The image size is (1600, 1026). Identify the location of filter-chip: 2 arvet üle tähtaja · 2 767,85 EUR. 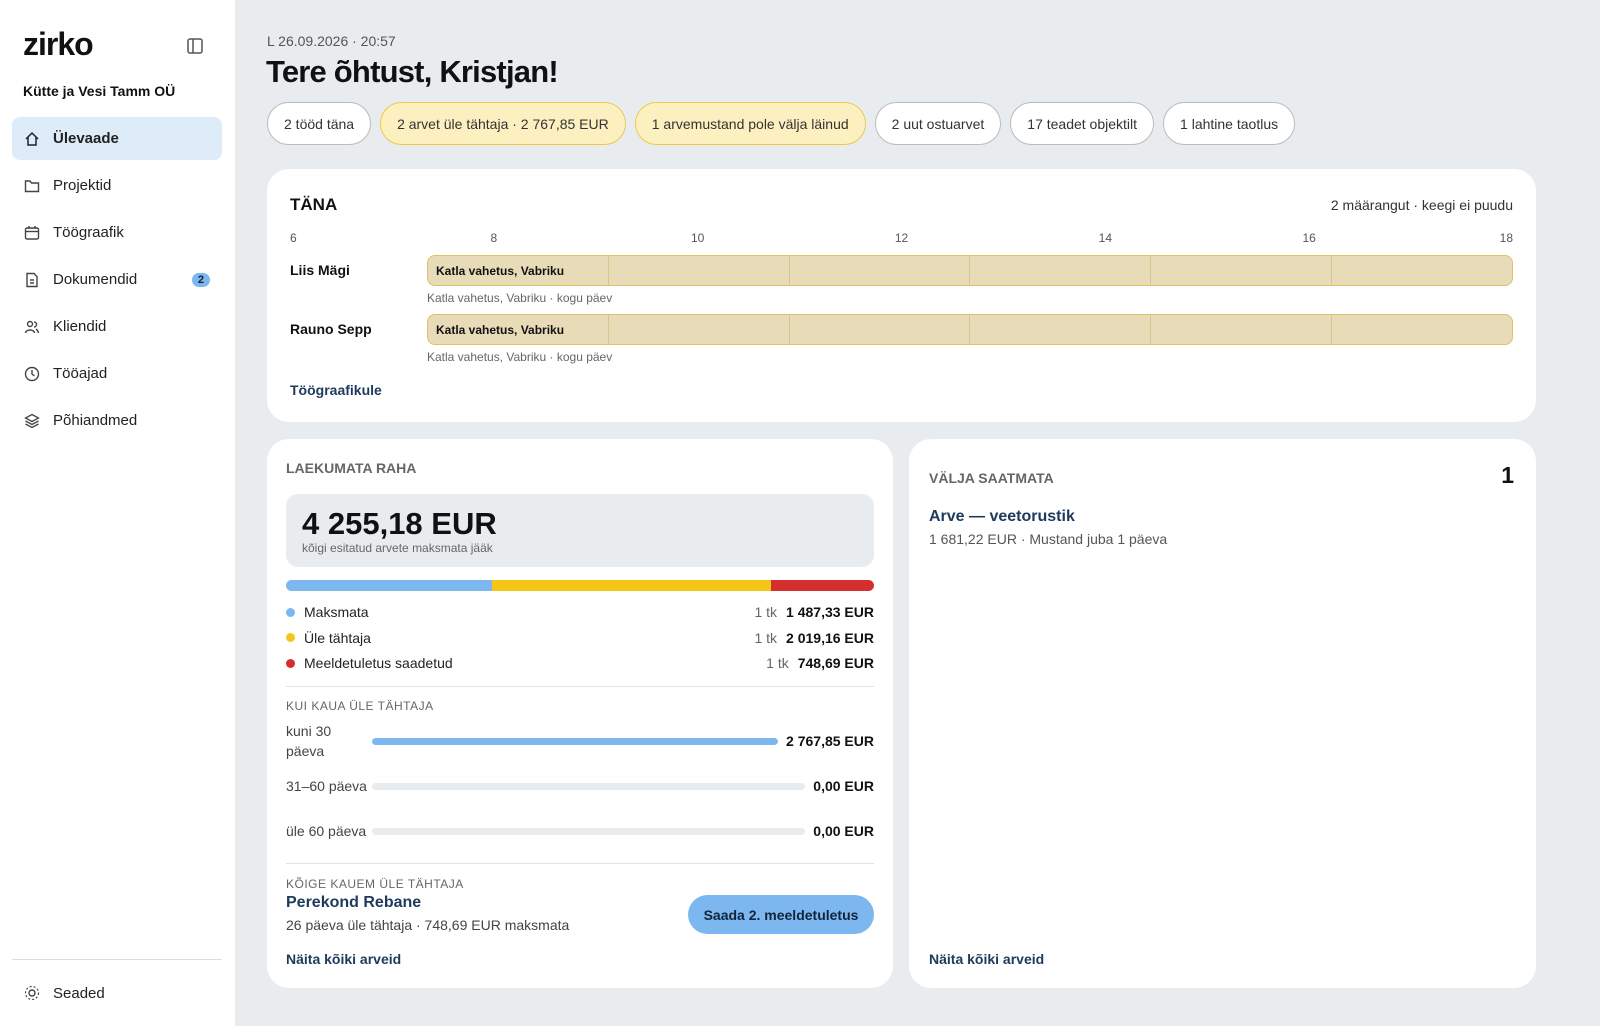
(503, 123).